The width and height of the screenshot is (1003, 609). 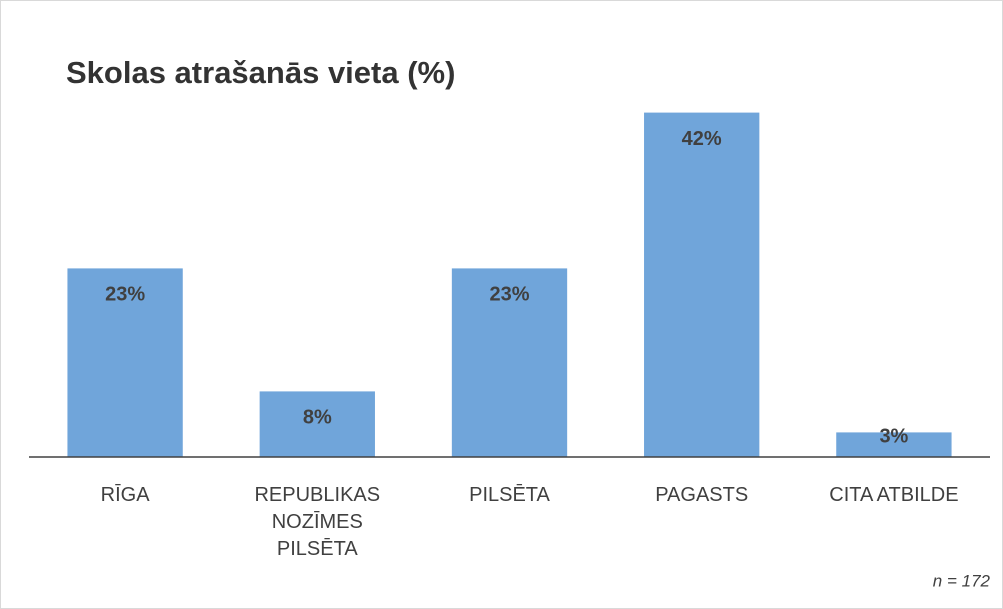 I want to click on chart-title: Skolas atrašanās vieta (%), so click(x=260, y=72).